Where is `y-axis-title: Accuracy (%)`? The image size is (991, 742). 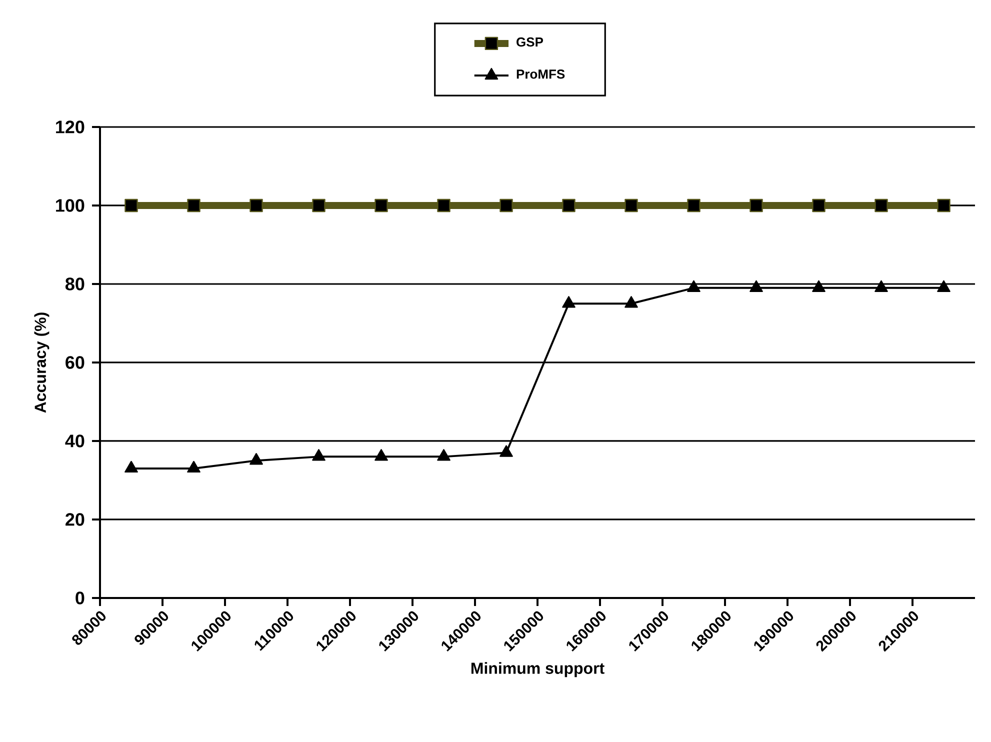 y-axis-title: Accuracy (%) is located at coordinates (42, 362).